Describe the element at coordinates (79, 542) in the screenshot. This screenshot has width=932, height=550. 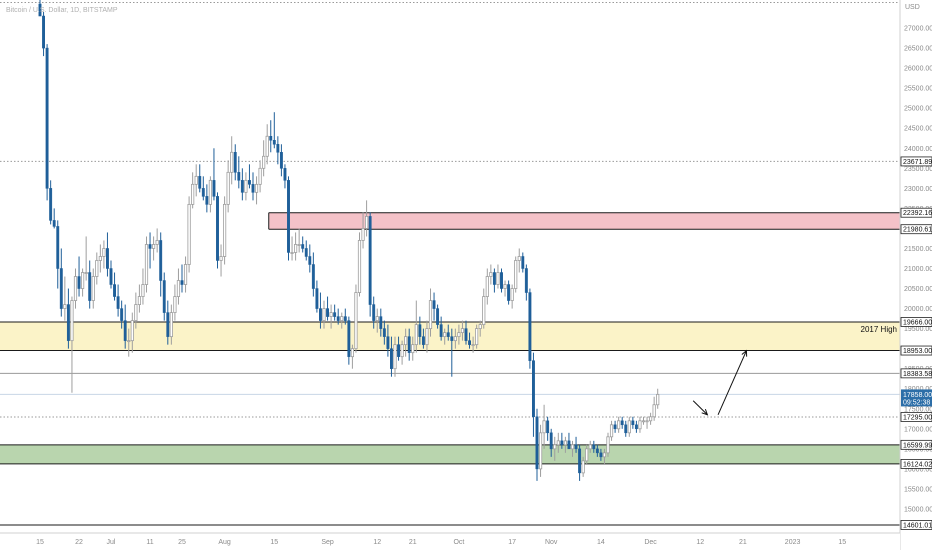
I see `x-tick-label: 22` at that location.